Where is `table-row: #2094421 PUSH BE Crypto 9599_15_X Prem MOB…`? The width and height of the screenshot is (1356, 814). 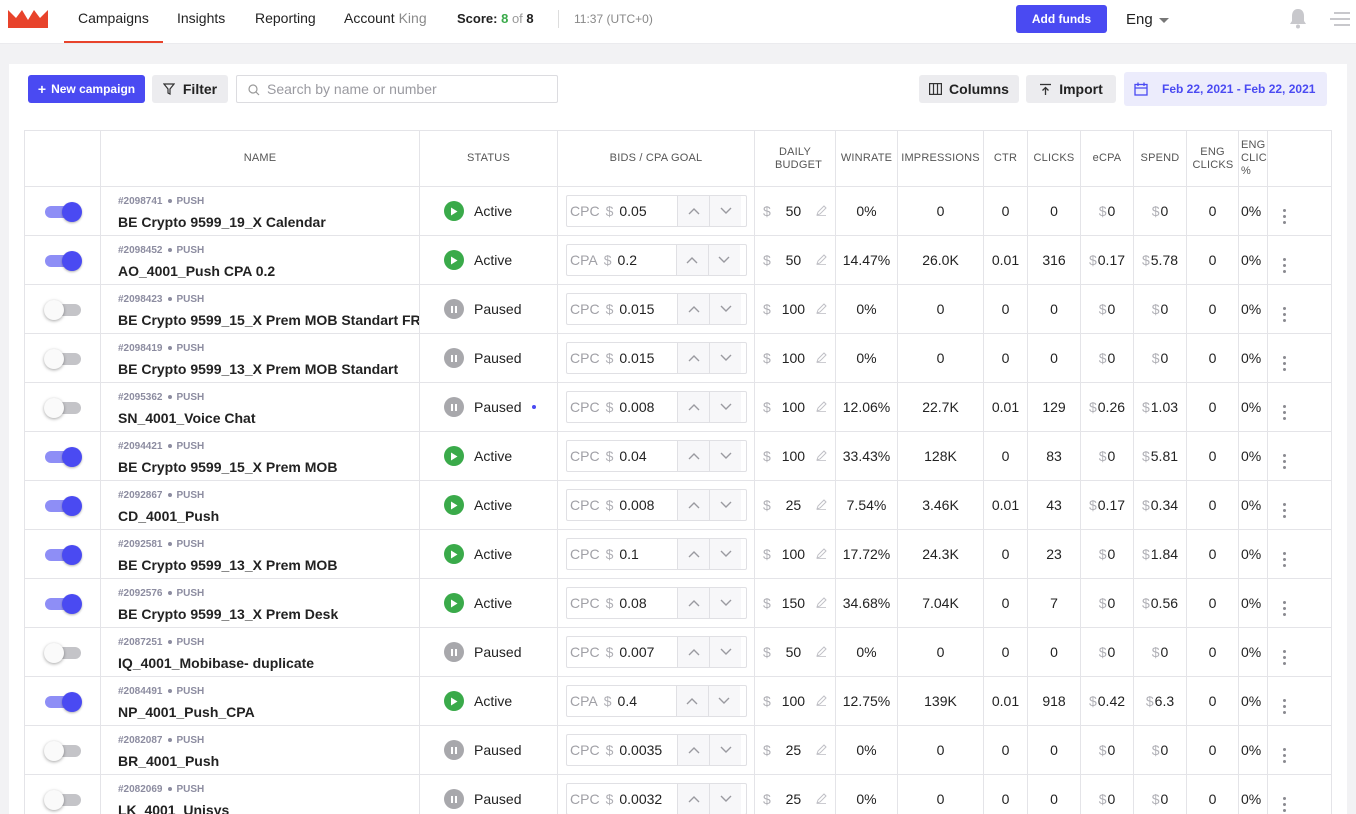 table-row: #2094421 PUSH BE Crypto 9599_15_X Prem MOB… is located at coordinates (678, 456).